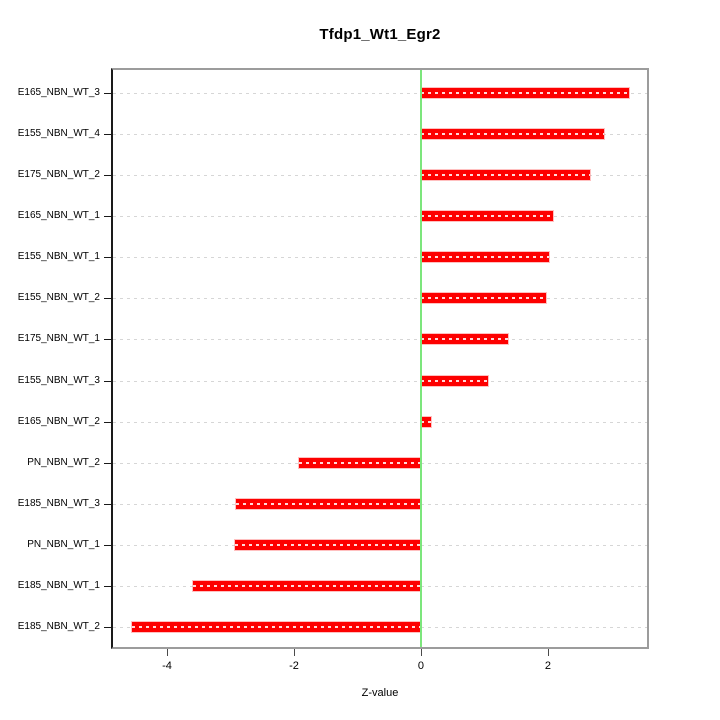 This screenshot has height=720, width=720. I want to click on y-axis-label: E165_NBN_WT_1, so click(58, 216).